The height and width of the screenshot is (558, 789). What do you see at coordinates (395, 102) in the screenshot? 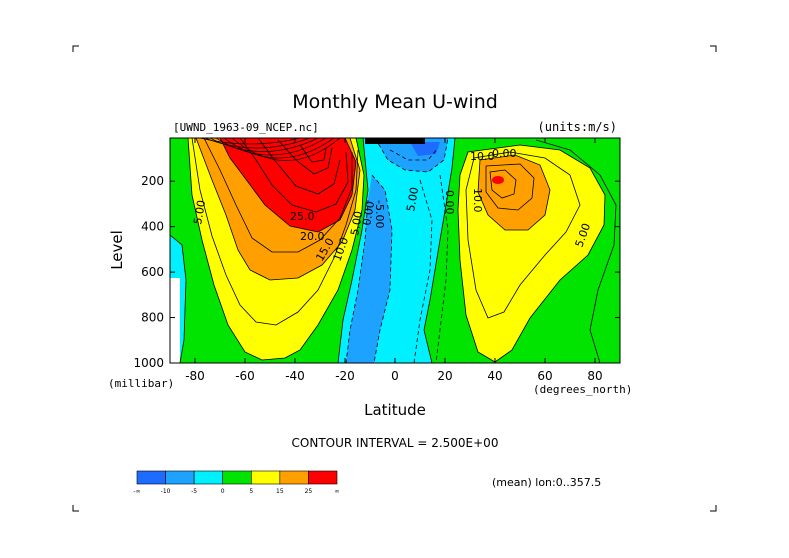
I see `chart-title: Monthly Mean U-wind` at bounding box center [395, 102].